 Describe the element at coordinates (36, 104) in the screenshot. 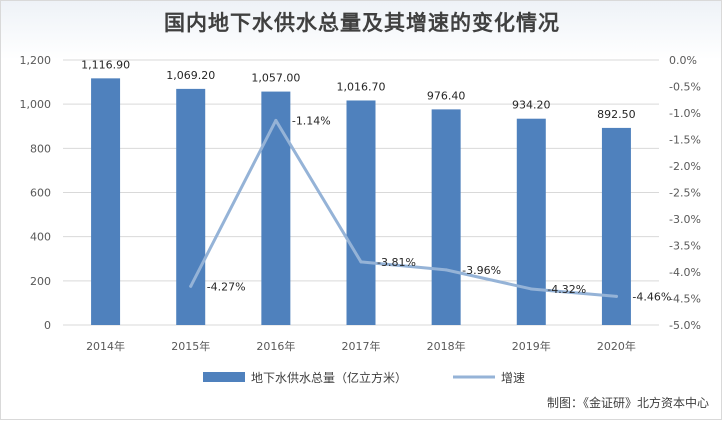

I see `y-left-tick-label: 1,000` at that location.